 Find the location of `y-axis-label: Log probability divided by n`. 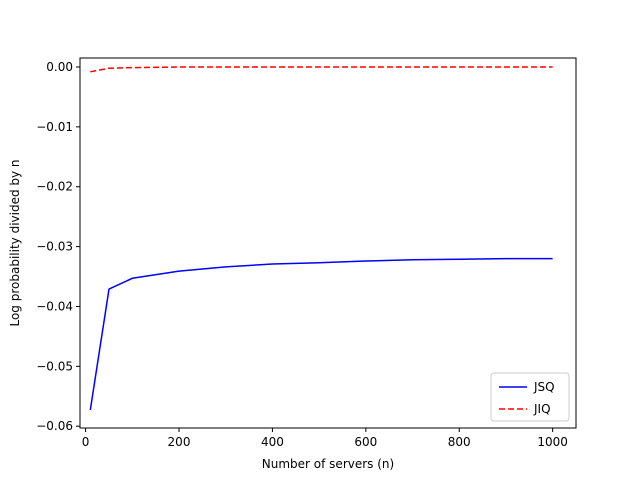

y-axis-label: Log probability divided by n is located at coordinates (15, 242).